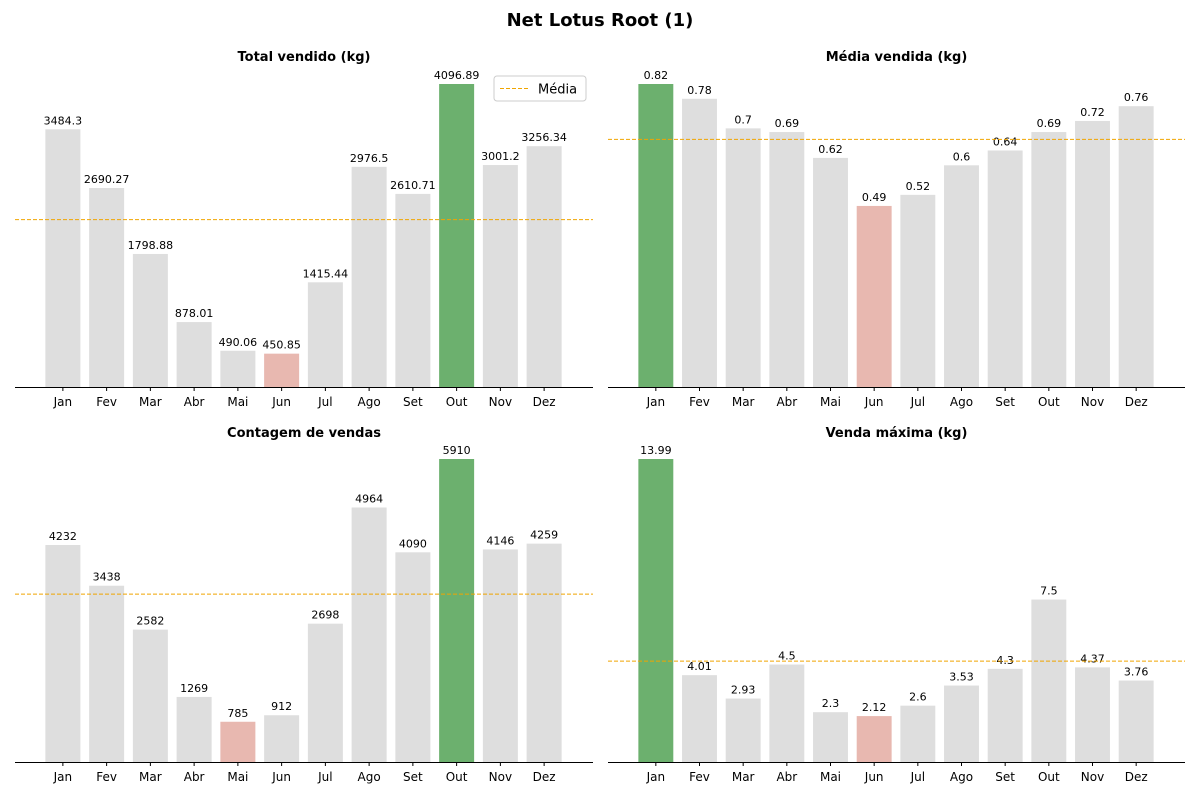 The image size is (1200, 800). Describe the element at coordinates (600, 20) in the screenshot. I see `figure-title: Net Lotus Root (1)` at that location.